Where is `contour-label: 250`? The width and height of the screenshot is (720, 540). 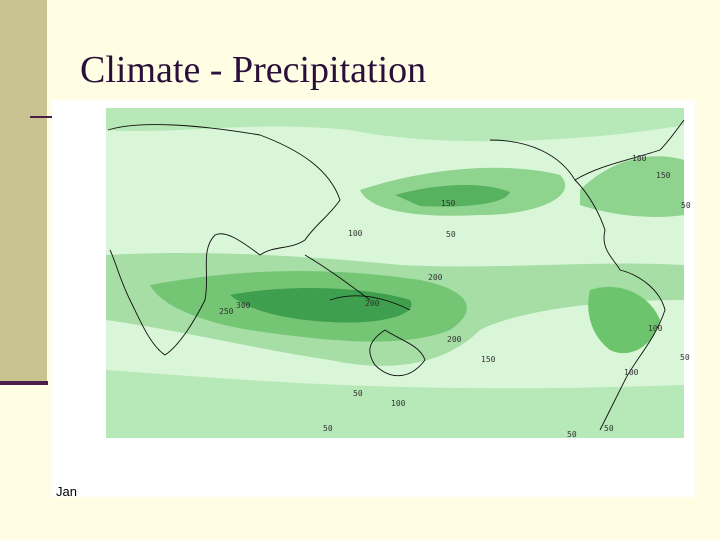 contour-label: 250 is located at coordinates (226, 311).